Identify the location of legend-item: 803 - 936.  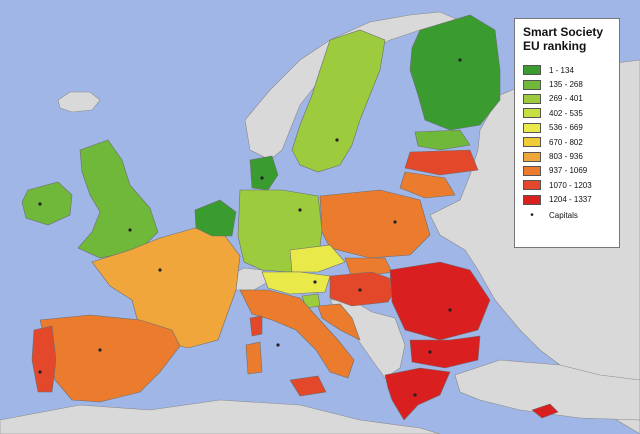
(568, 156).